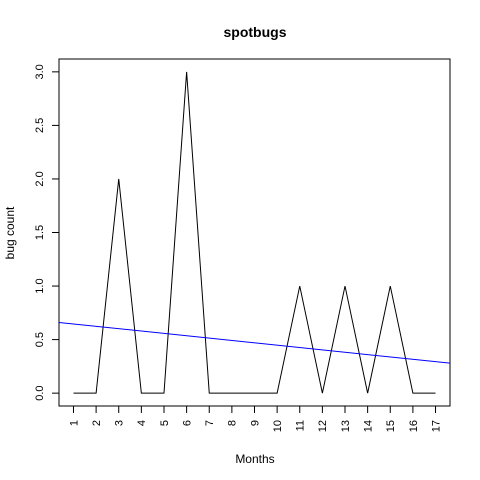 This screenshot has width=480, height=480. Describe the element at coordinates (414, 426) in the screenshot. I see `x-tick-label: 16` at that location.